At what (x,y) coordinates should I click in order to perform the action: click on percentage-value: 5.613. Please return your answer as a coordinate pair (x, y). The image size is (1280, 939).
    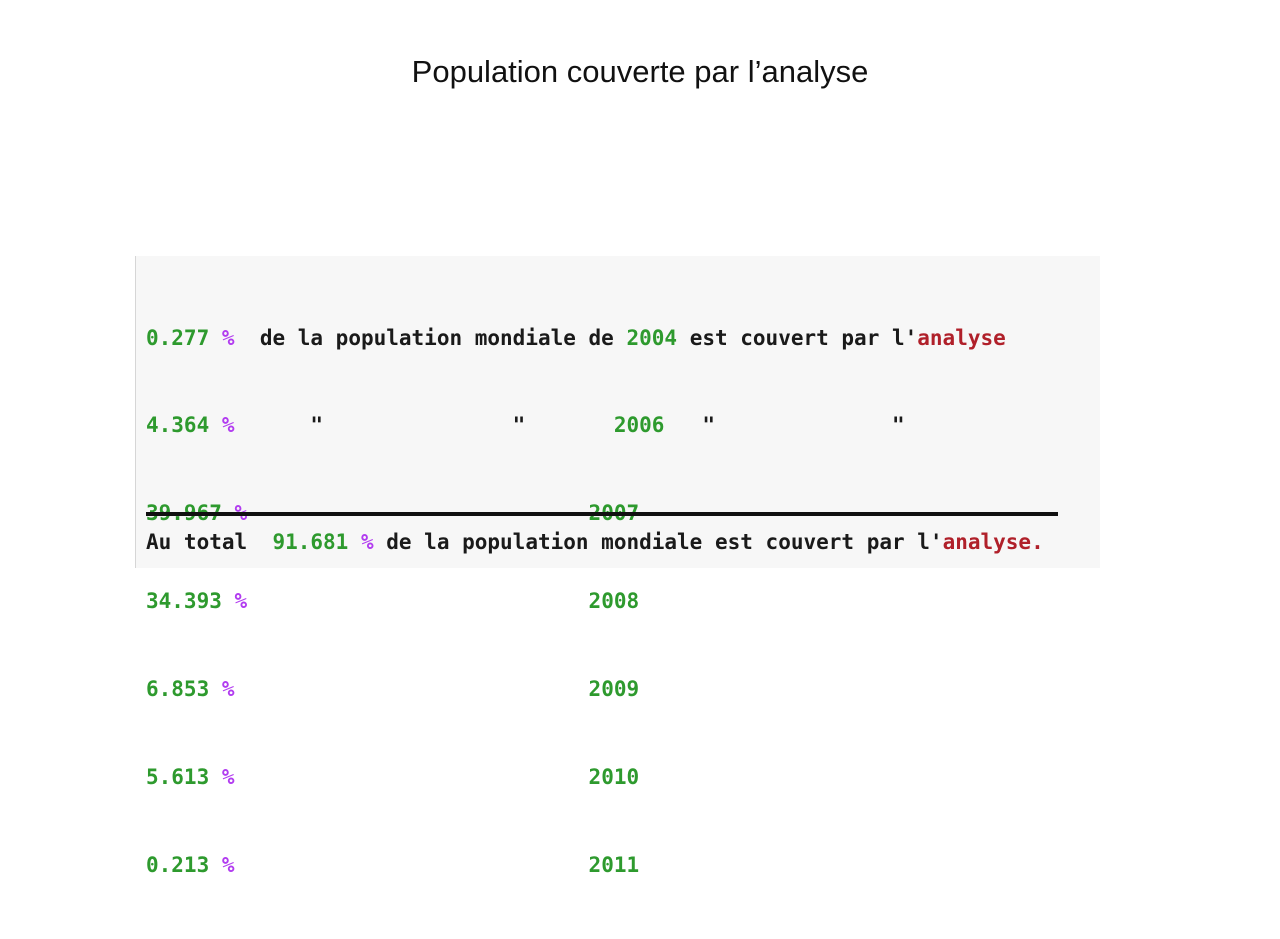
    Looking at the image, I should click on (178, 777).